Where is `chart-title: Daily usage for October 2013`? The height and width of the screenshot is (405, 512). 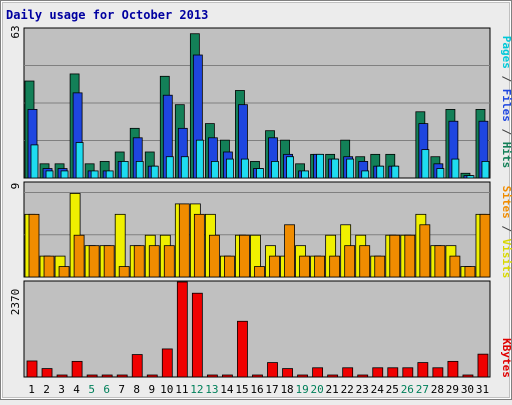 chart-title: Daily usage for October 2013 is located at coordinates (107, 15).